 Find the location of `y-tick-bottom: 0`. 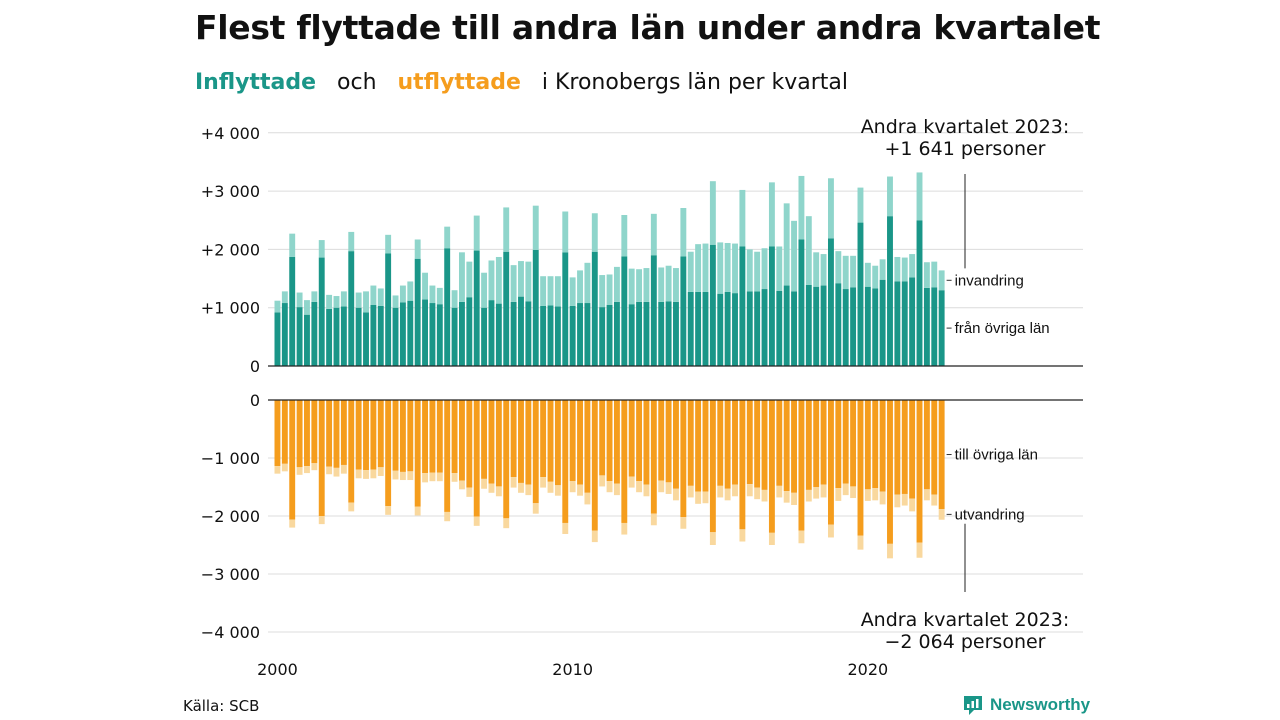

y-tick-bottom: 0 is located at coordinates (255, 400).